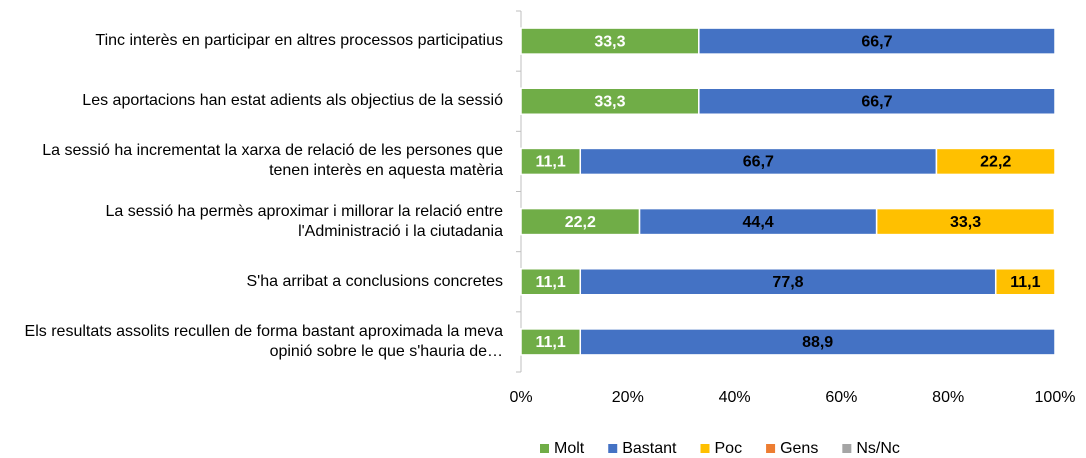  What do you see at coordinates (841, 397) in the screenshot?
I see `x-tick-label: 60%` at bounding box center [841, 397].